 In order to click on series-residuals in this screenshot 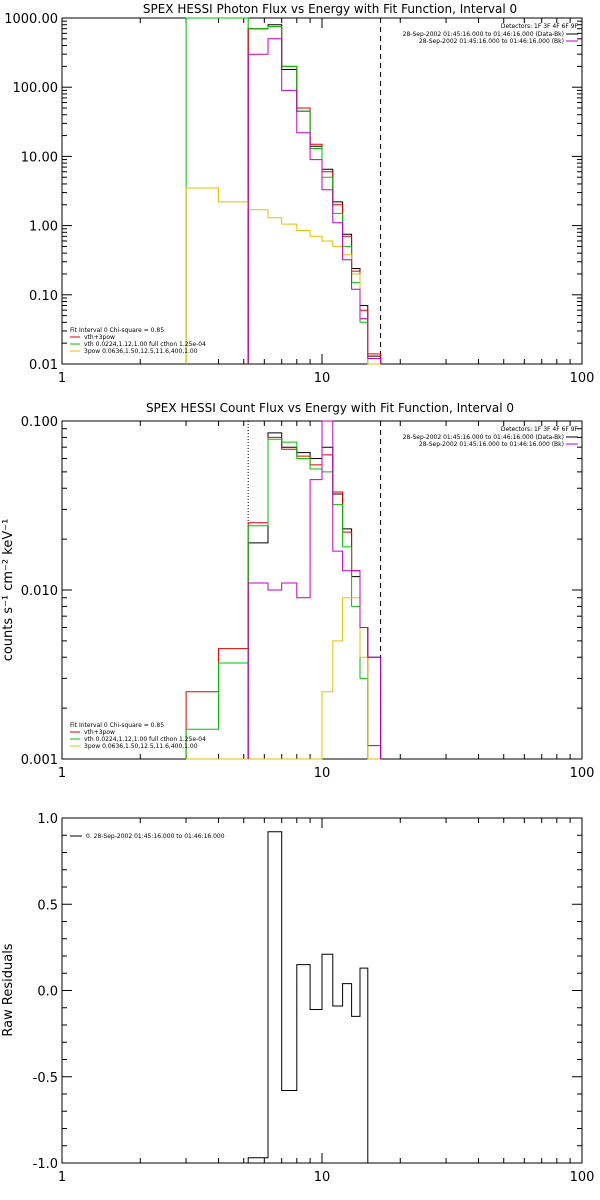, I will do `click(314, 997)`.